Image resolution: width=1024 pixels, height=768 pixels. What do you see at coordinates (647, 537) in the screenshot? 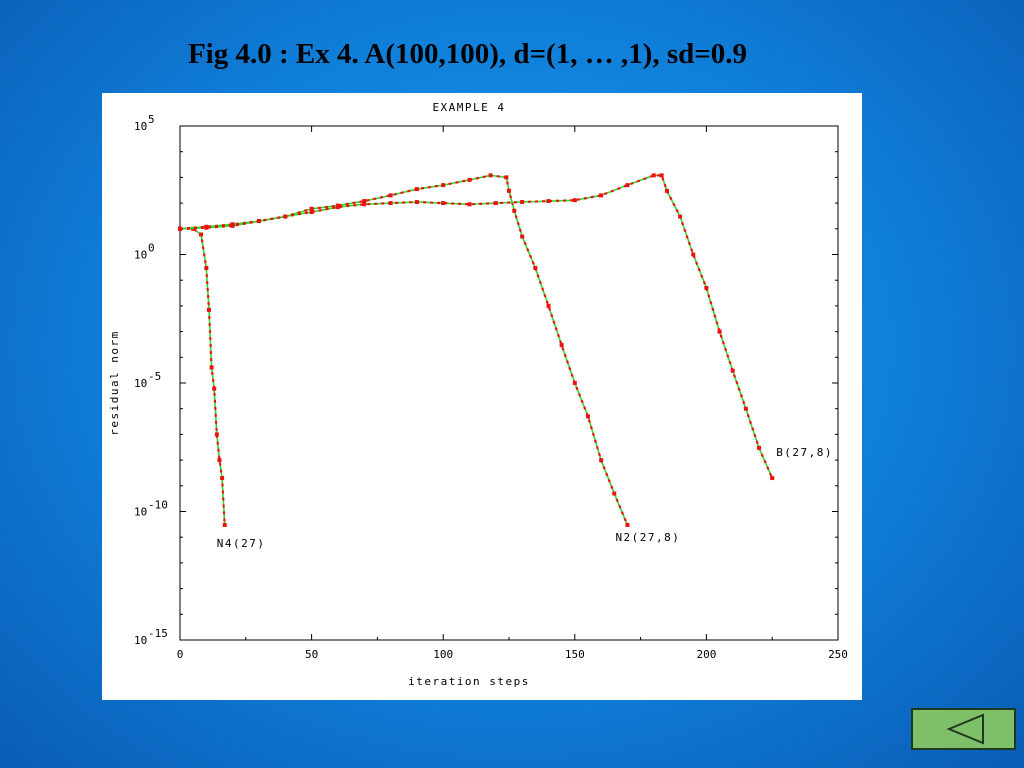
I see `series-label: N2(27,8)` at bounding box center [647, 537].